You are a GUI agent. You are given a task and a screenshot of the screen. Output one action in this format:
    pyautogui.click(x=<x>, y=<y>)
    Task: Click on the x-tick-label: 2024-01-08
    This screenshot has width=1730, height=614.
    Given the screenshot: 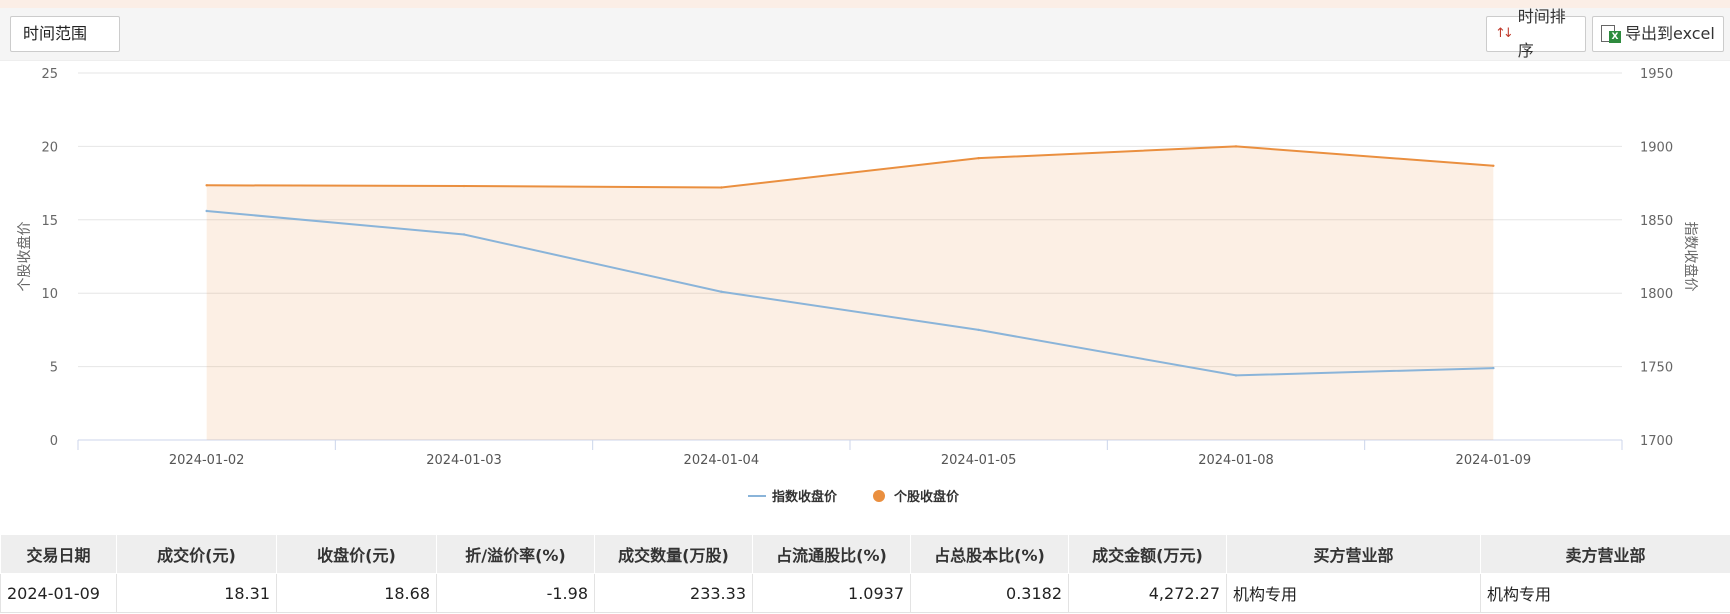 What is the action you would take?
    pyautogui.click(x=1236, y=460)
    